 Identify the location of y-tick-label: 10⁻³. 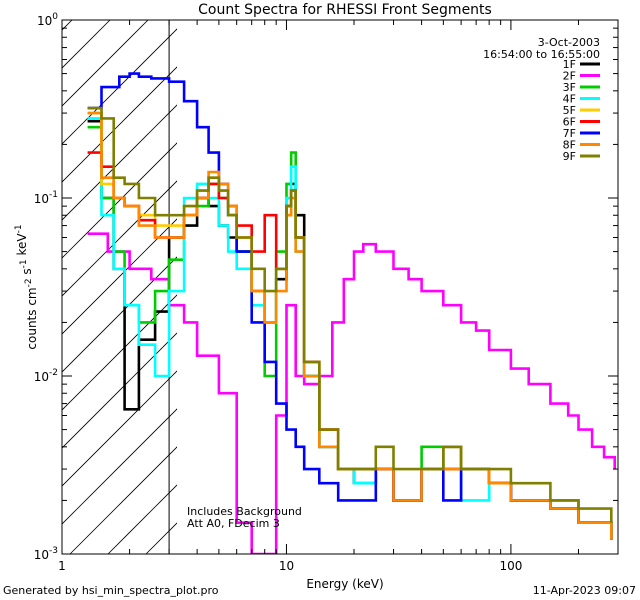
(46, 554).